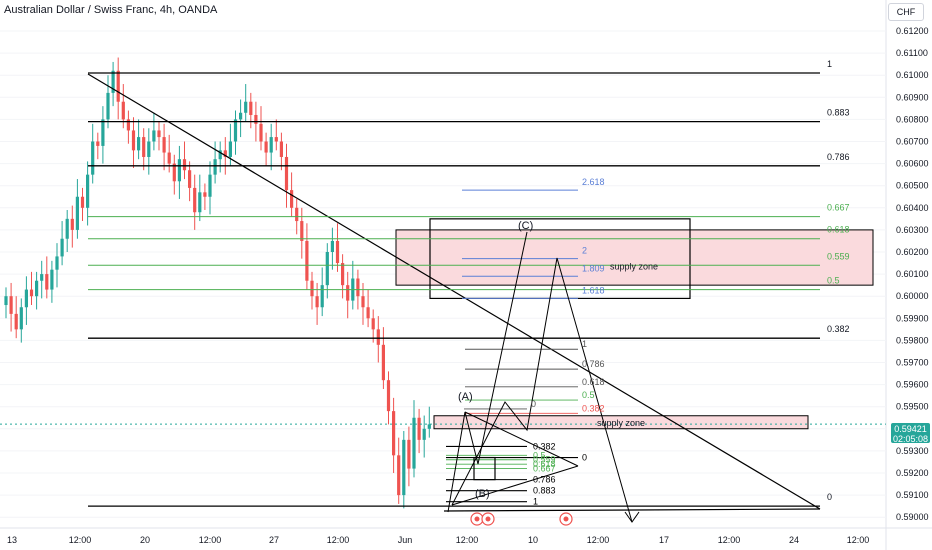  What do you see at coordinates (912, 53) in the screenshot?
I see `price-tick-label: 0.61100` at bounding box center [912, 53].